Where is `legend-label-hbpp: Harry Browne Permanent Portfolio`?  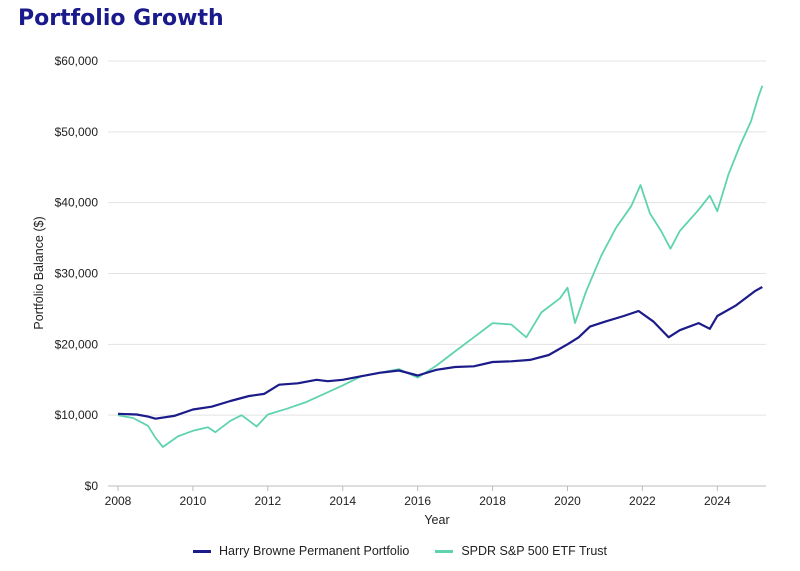
legend-label-hbpp: Harry Browne Permanent Portfolio is located at coordinates (314, 551).